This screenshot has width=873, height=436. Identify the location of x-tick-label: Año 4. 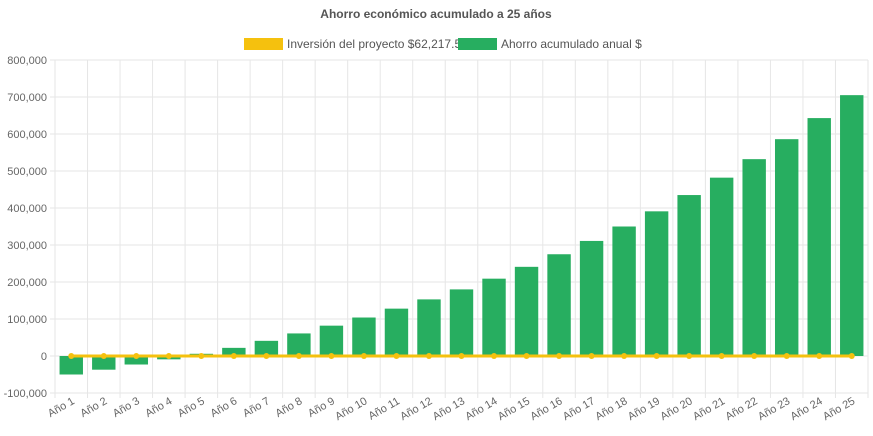
(158, 407).